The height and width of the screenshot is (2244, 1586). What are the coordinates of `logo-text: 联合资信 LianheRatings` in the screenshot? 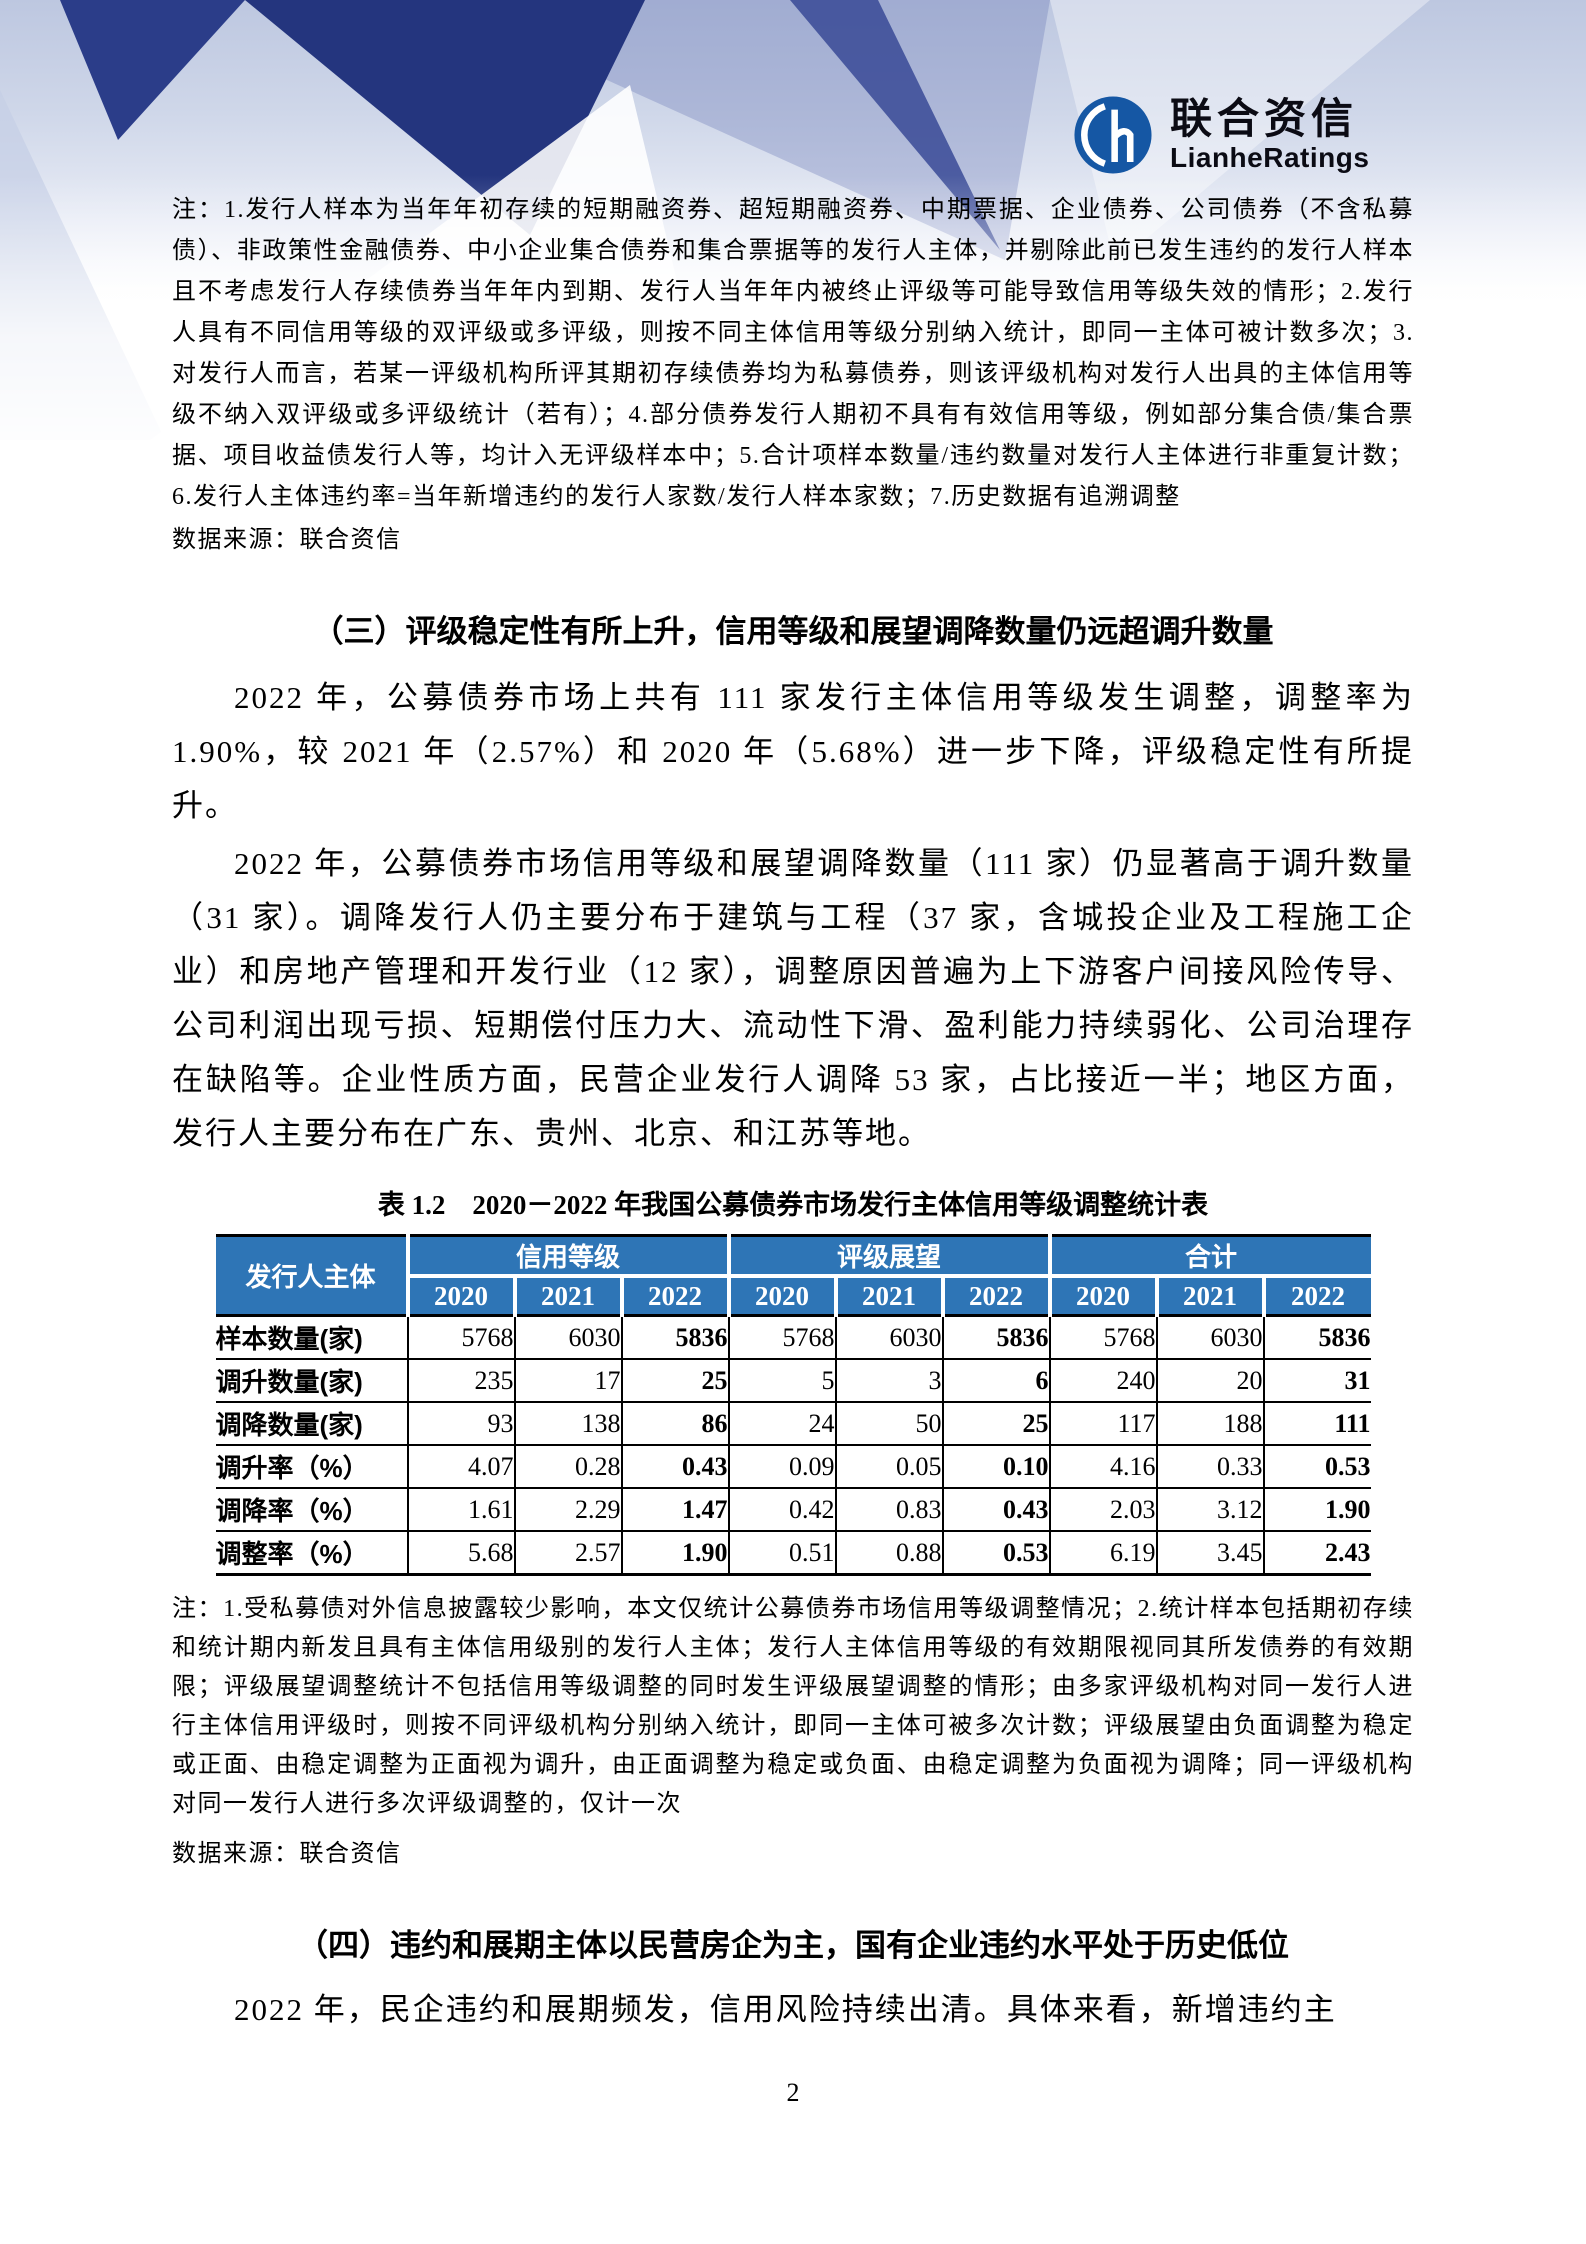 It's located at (1269, 135).